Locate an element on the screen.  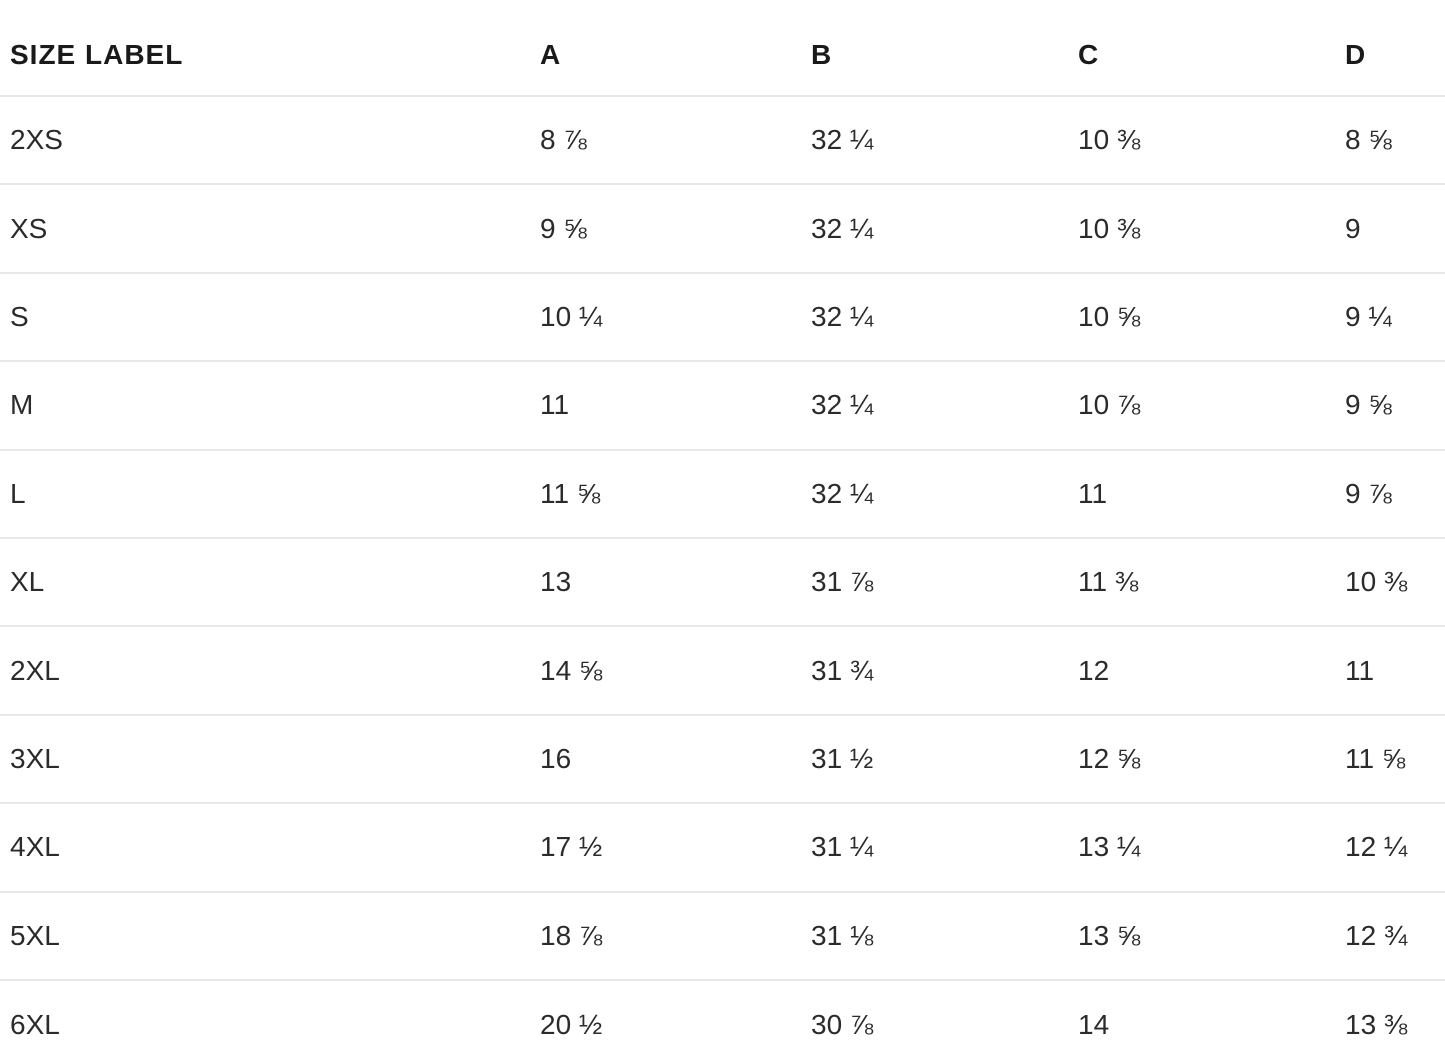
measurement-cell-a: 16 is located at coordinates (556, 758).